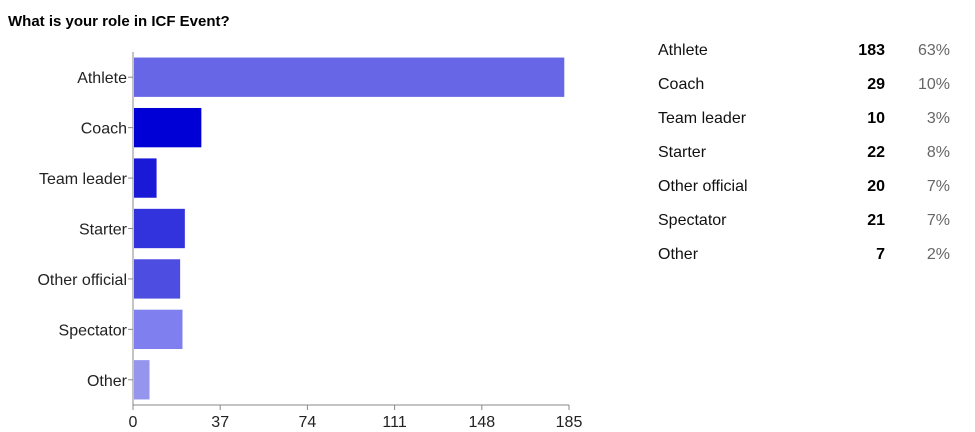  Describe the element at coordinates (876, 220) in the screenshot. I see `summary-count: 21` at that location.